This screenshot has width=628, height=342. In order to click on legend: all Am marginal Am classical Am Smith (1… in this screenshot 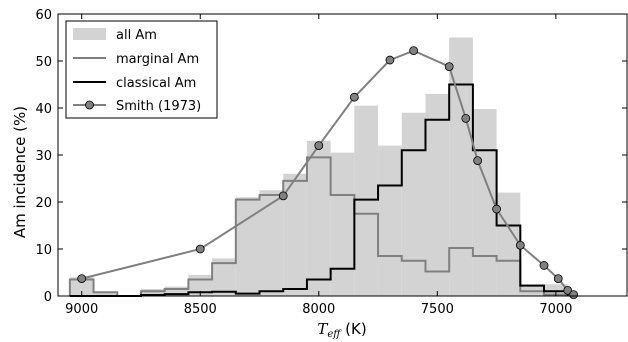, I will do `click(141, 69)`.